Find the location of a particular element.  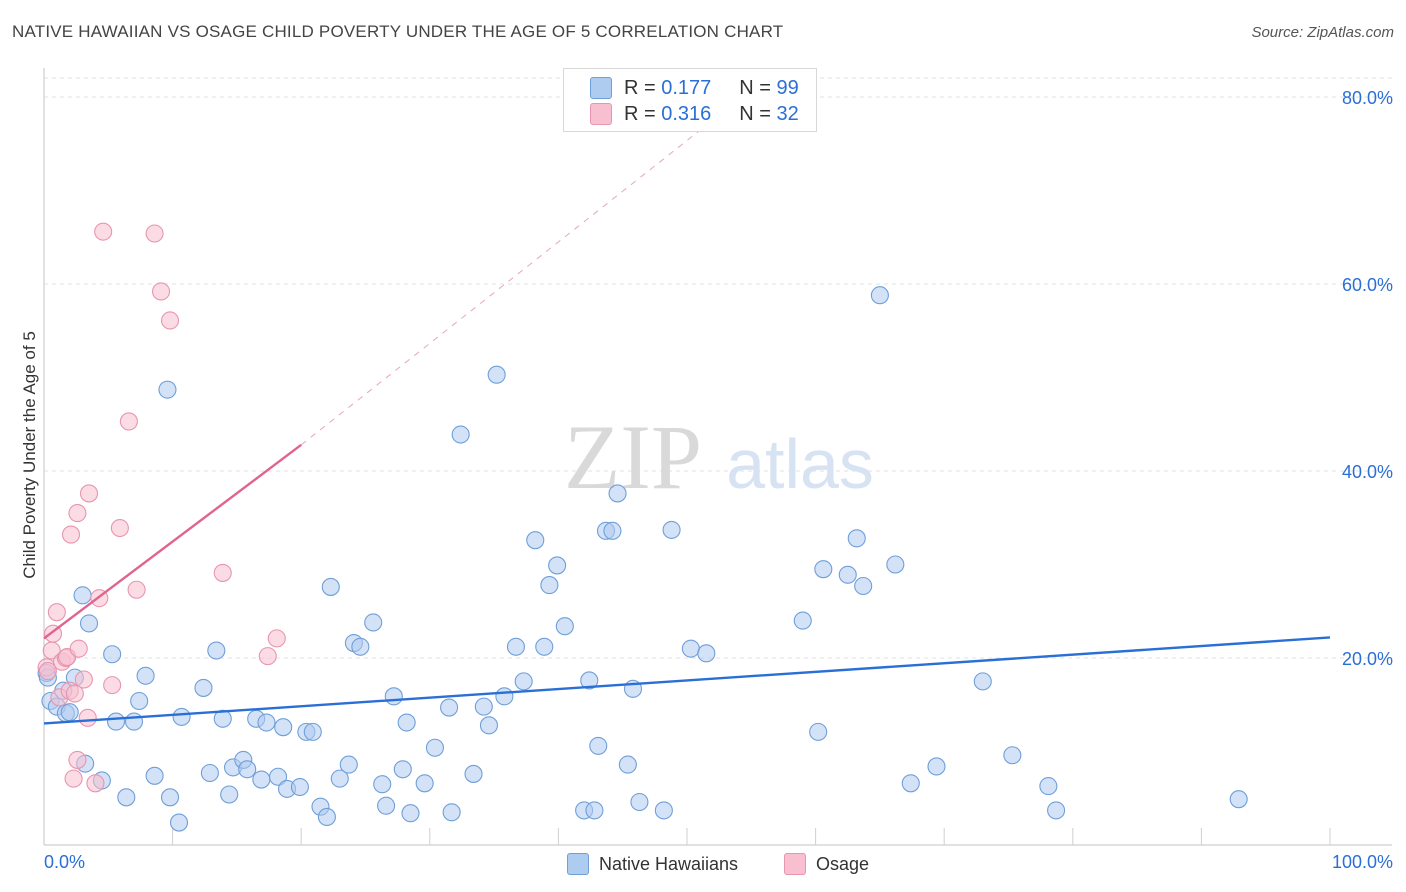

legend-r-value: 0.177 is located at coordinates (686, 87).